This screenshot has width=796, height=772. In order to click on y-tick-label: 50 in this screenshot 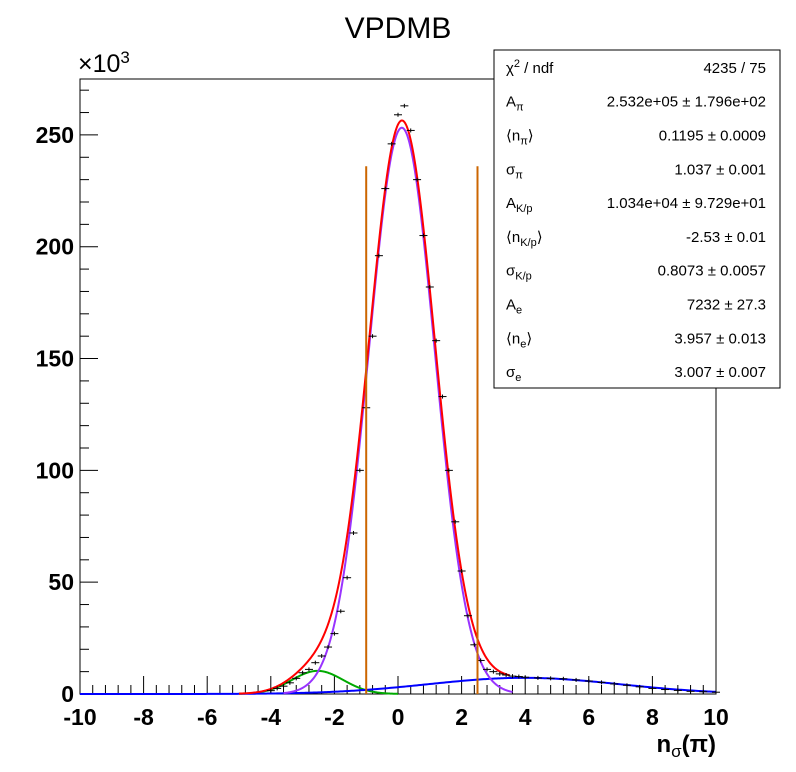, I will do `click(61, 582)`.